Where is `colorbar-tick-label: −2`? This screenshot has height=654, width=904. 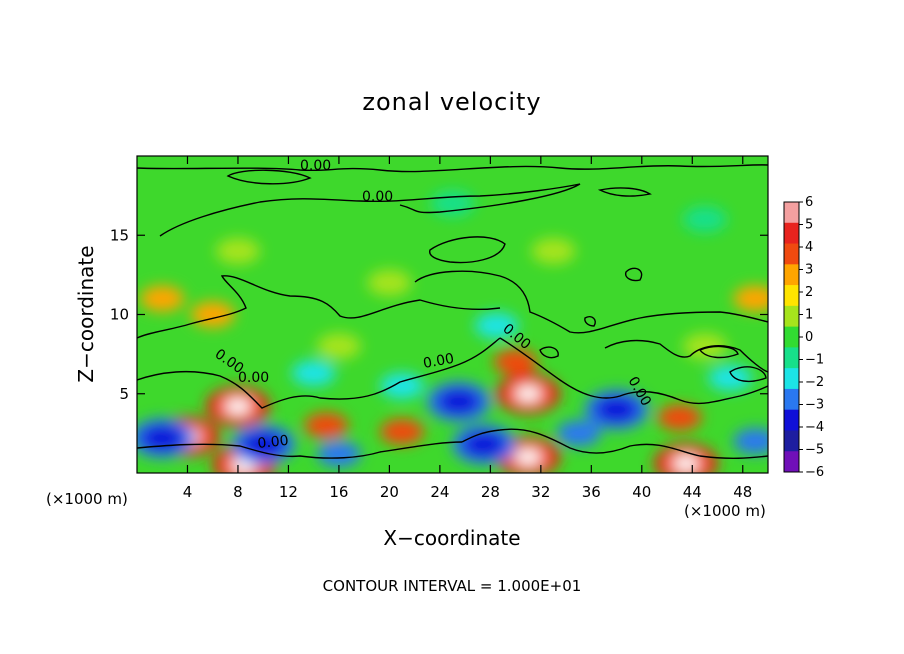 colorbar-tick-label: −2 is located at coordinates (814, 382).